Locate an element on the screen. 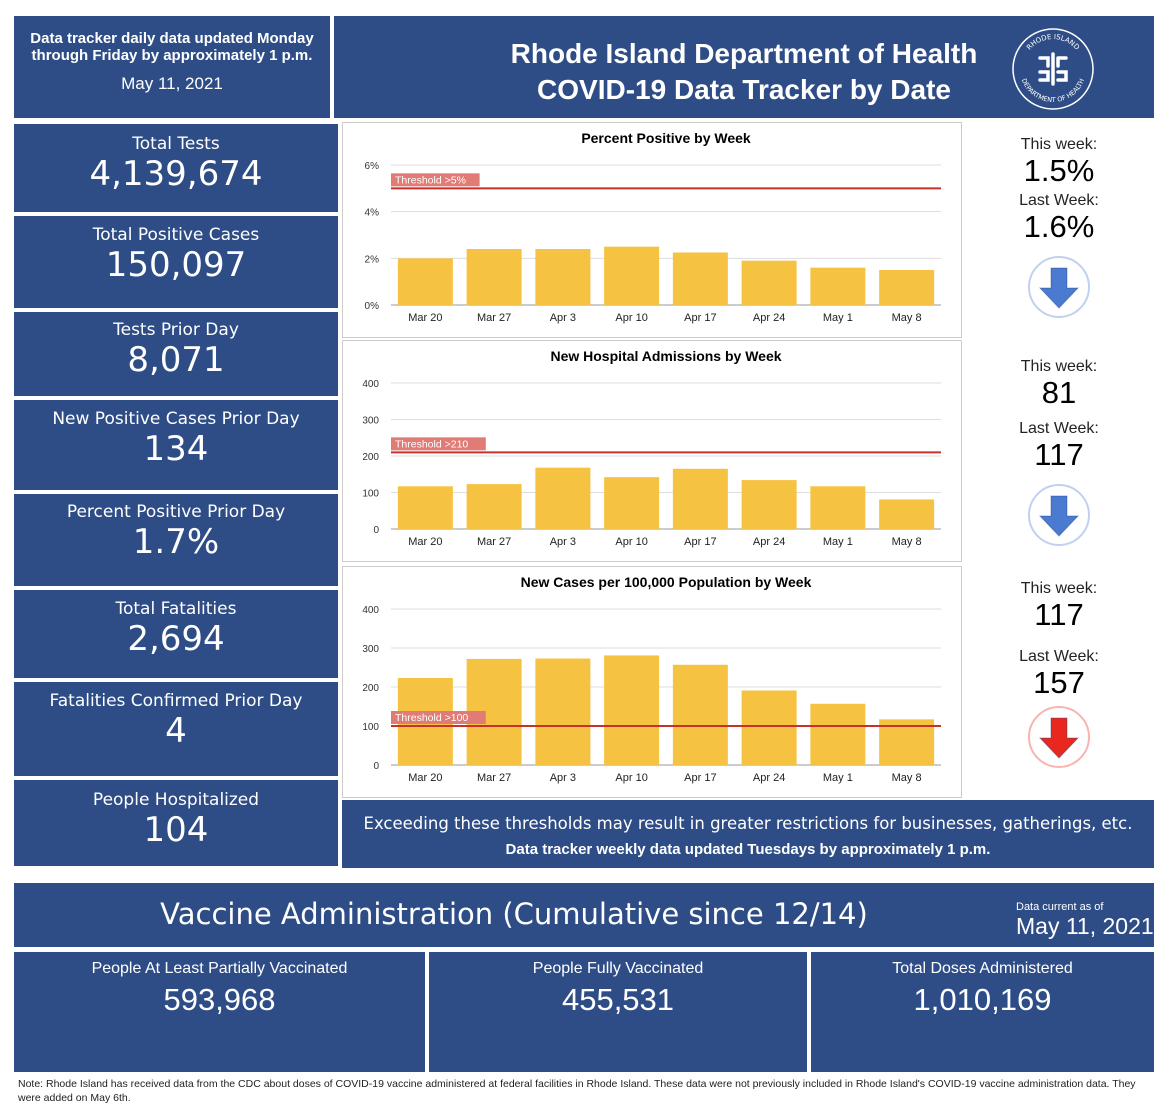 The width and height of the screenshot is (1170, 1118). metric-label: Percent Positive Prior Day is located at coordinates (176, 512).